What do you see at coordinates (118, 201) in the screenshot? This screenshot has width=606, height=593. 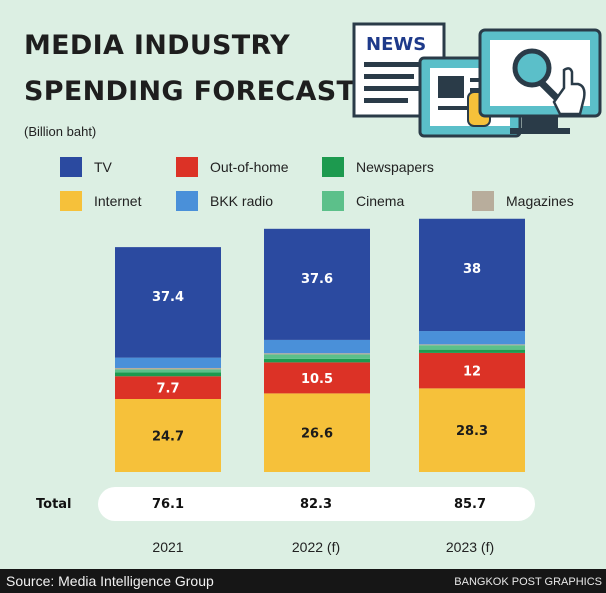 I see `legend-label: Internet` at bounding box center [118, 201].